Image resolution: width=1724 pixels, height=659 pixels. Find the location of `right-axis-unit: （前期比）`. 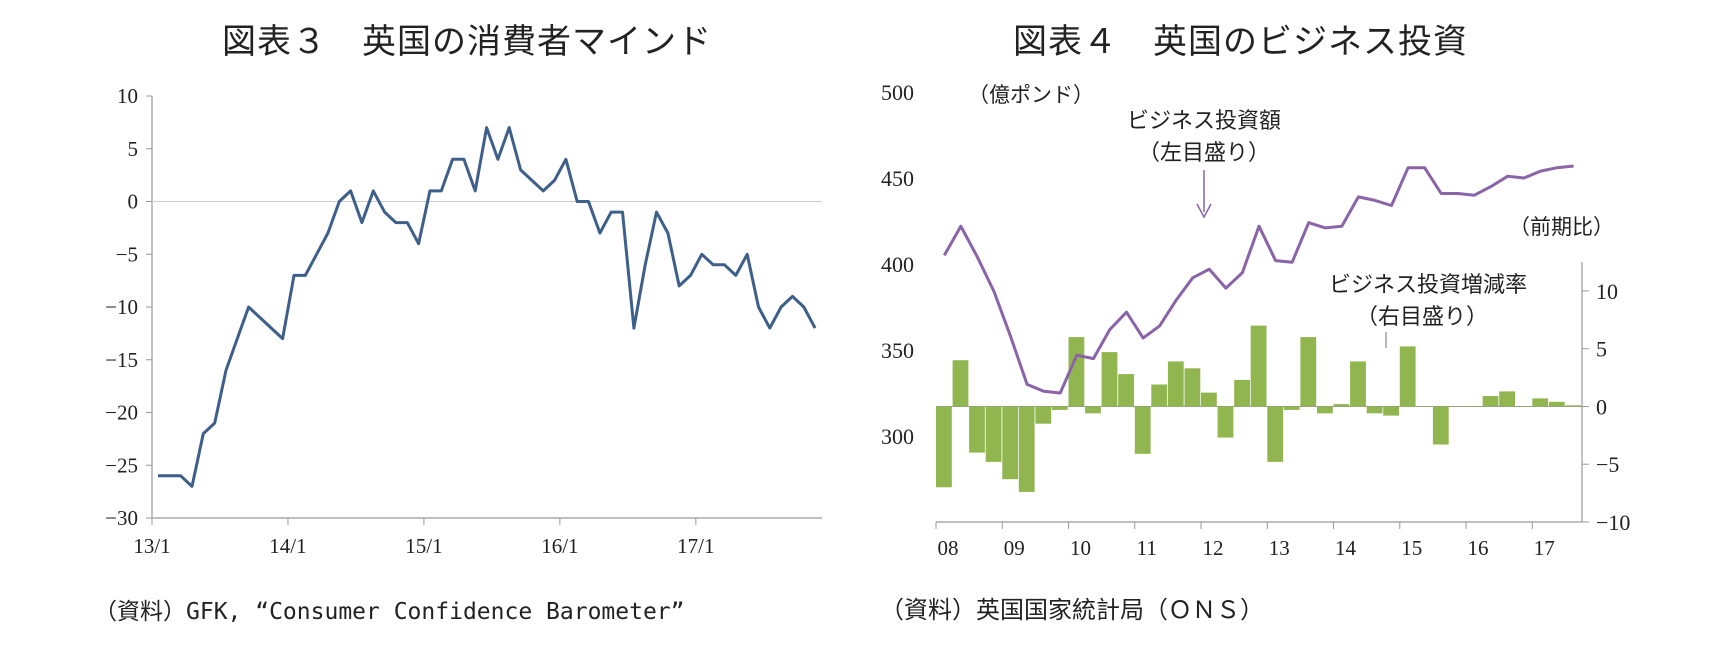

right-axis-unit: （前期比） is located at coordinates (1561, 227).